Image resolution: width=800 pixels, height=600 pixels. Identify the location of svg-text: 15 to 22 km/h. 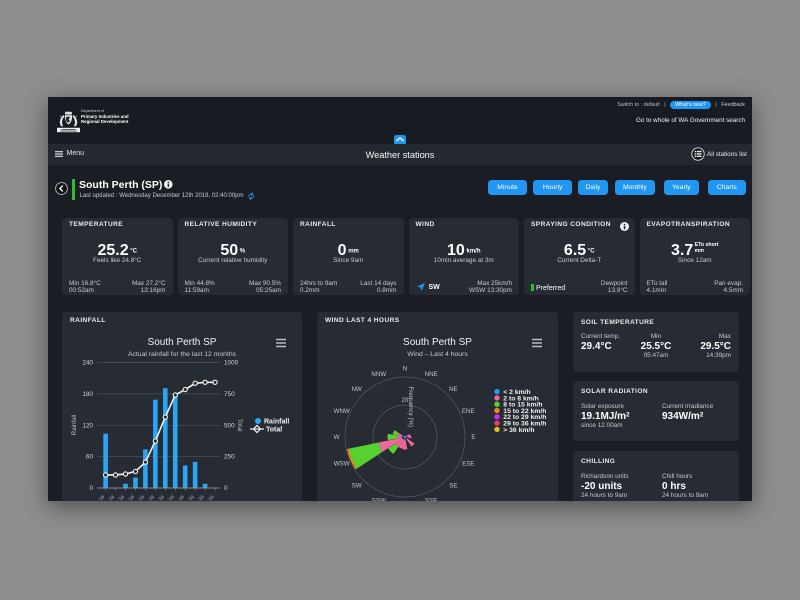
(524, 411).